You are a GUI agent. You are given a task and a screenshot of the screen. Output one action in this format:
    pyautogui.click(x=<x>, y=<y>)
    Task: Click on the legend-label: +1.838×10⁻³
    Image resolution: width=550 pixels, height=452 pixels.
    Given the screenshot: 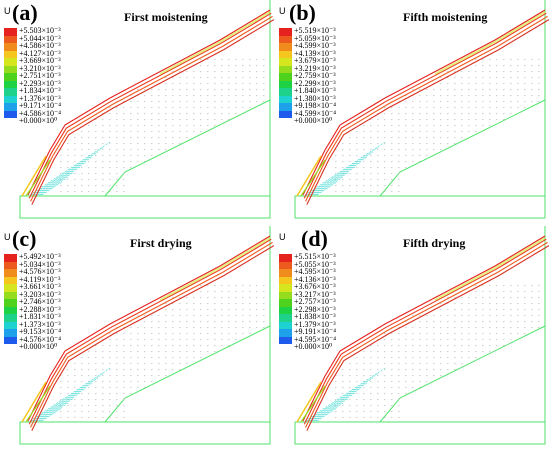 What is the action you would take?
    pyautogui.click(x=315, y=316)
    